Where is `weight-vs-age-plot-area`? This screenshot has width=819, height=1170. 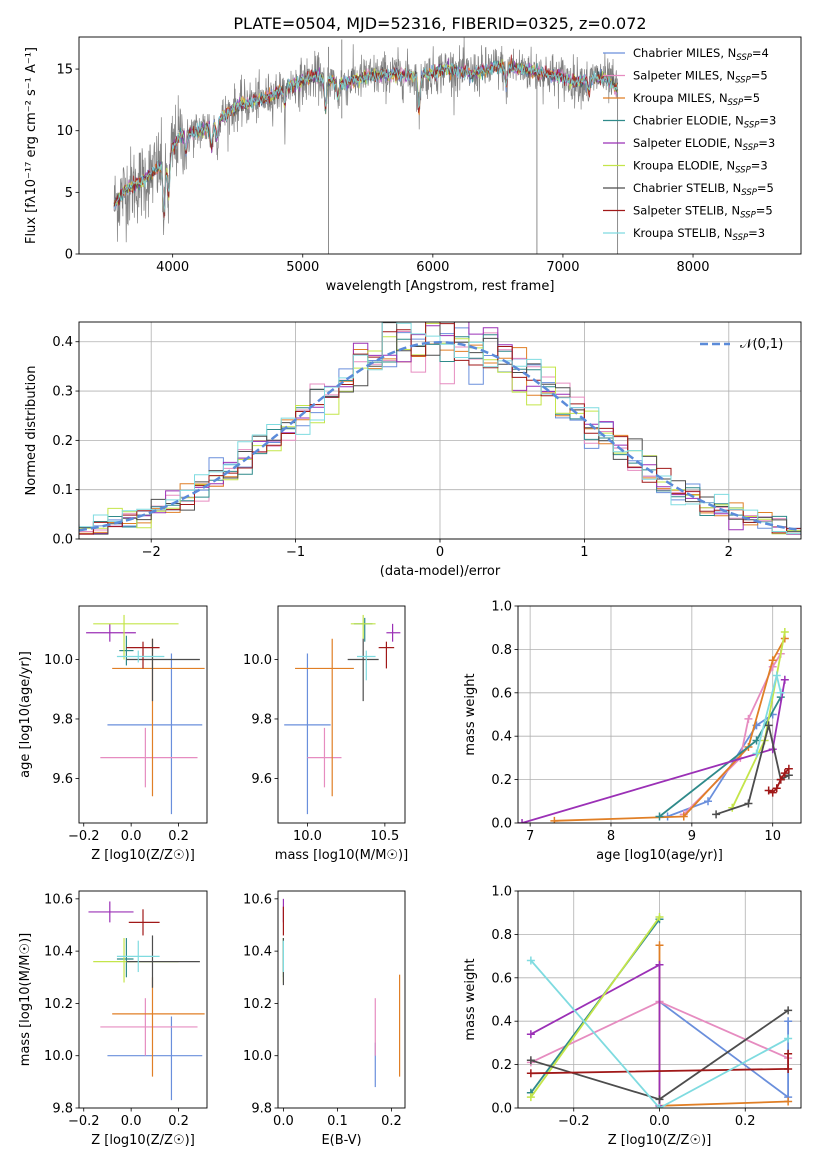 weight-vs-age-plot-area is located at coordinates (655, 725).